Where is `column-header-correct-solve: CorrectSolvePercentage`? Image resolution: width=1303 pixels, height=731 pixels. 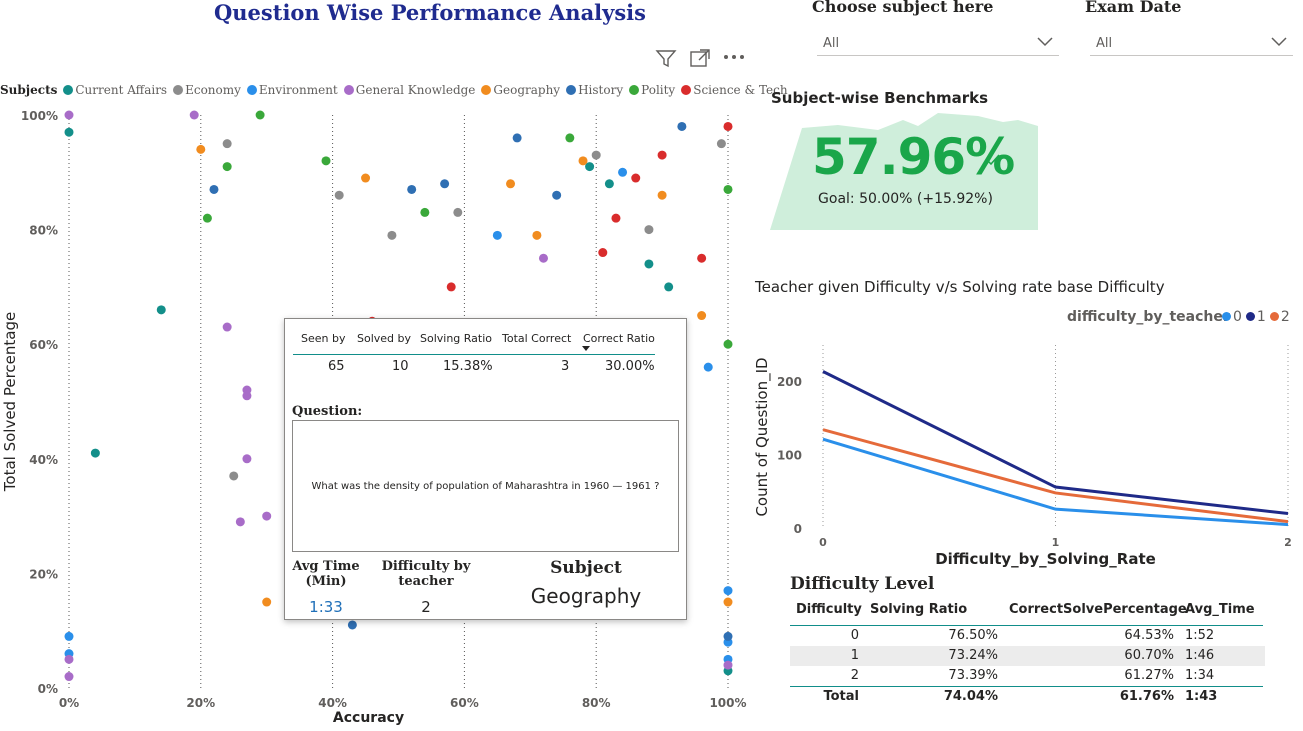 column-header-correct-solve: CorrectSolvePercentage is located at coordinates (1098, 609).